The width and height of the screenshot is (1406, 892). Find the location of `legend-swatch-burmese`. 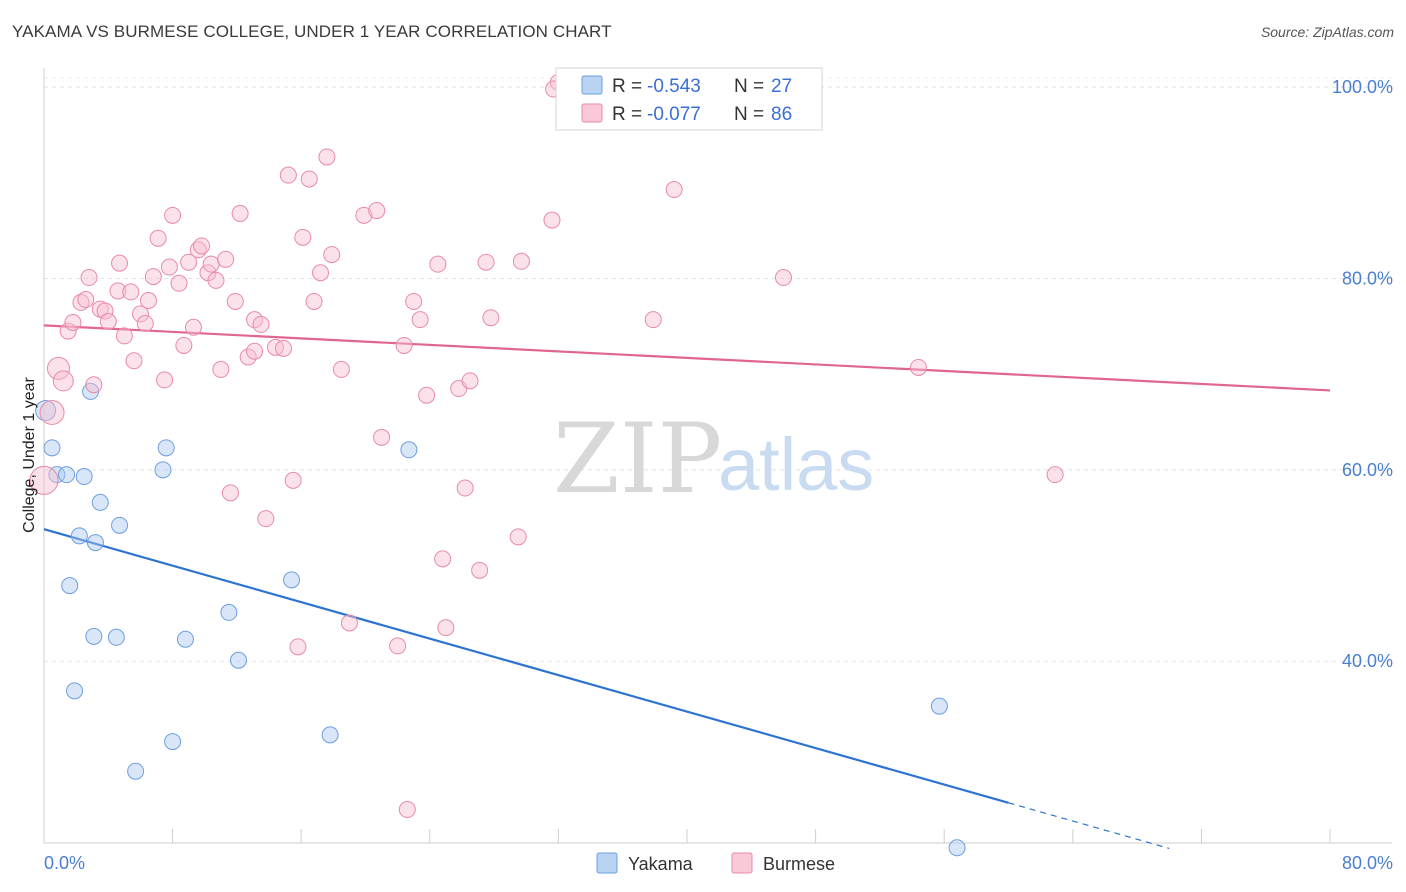

legend-swatch-burmese is located at coordinates (592, 113).